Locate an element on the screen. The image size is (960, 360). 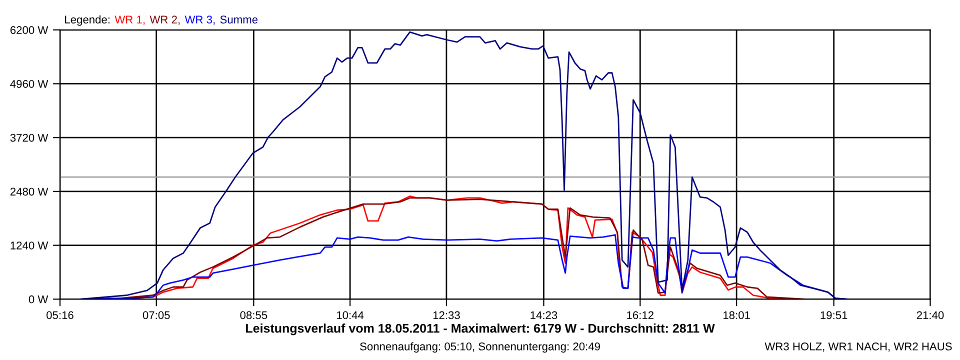
x-tick-label: 10:44 is located at coordinates (350, 315).